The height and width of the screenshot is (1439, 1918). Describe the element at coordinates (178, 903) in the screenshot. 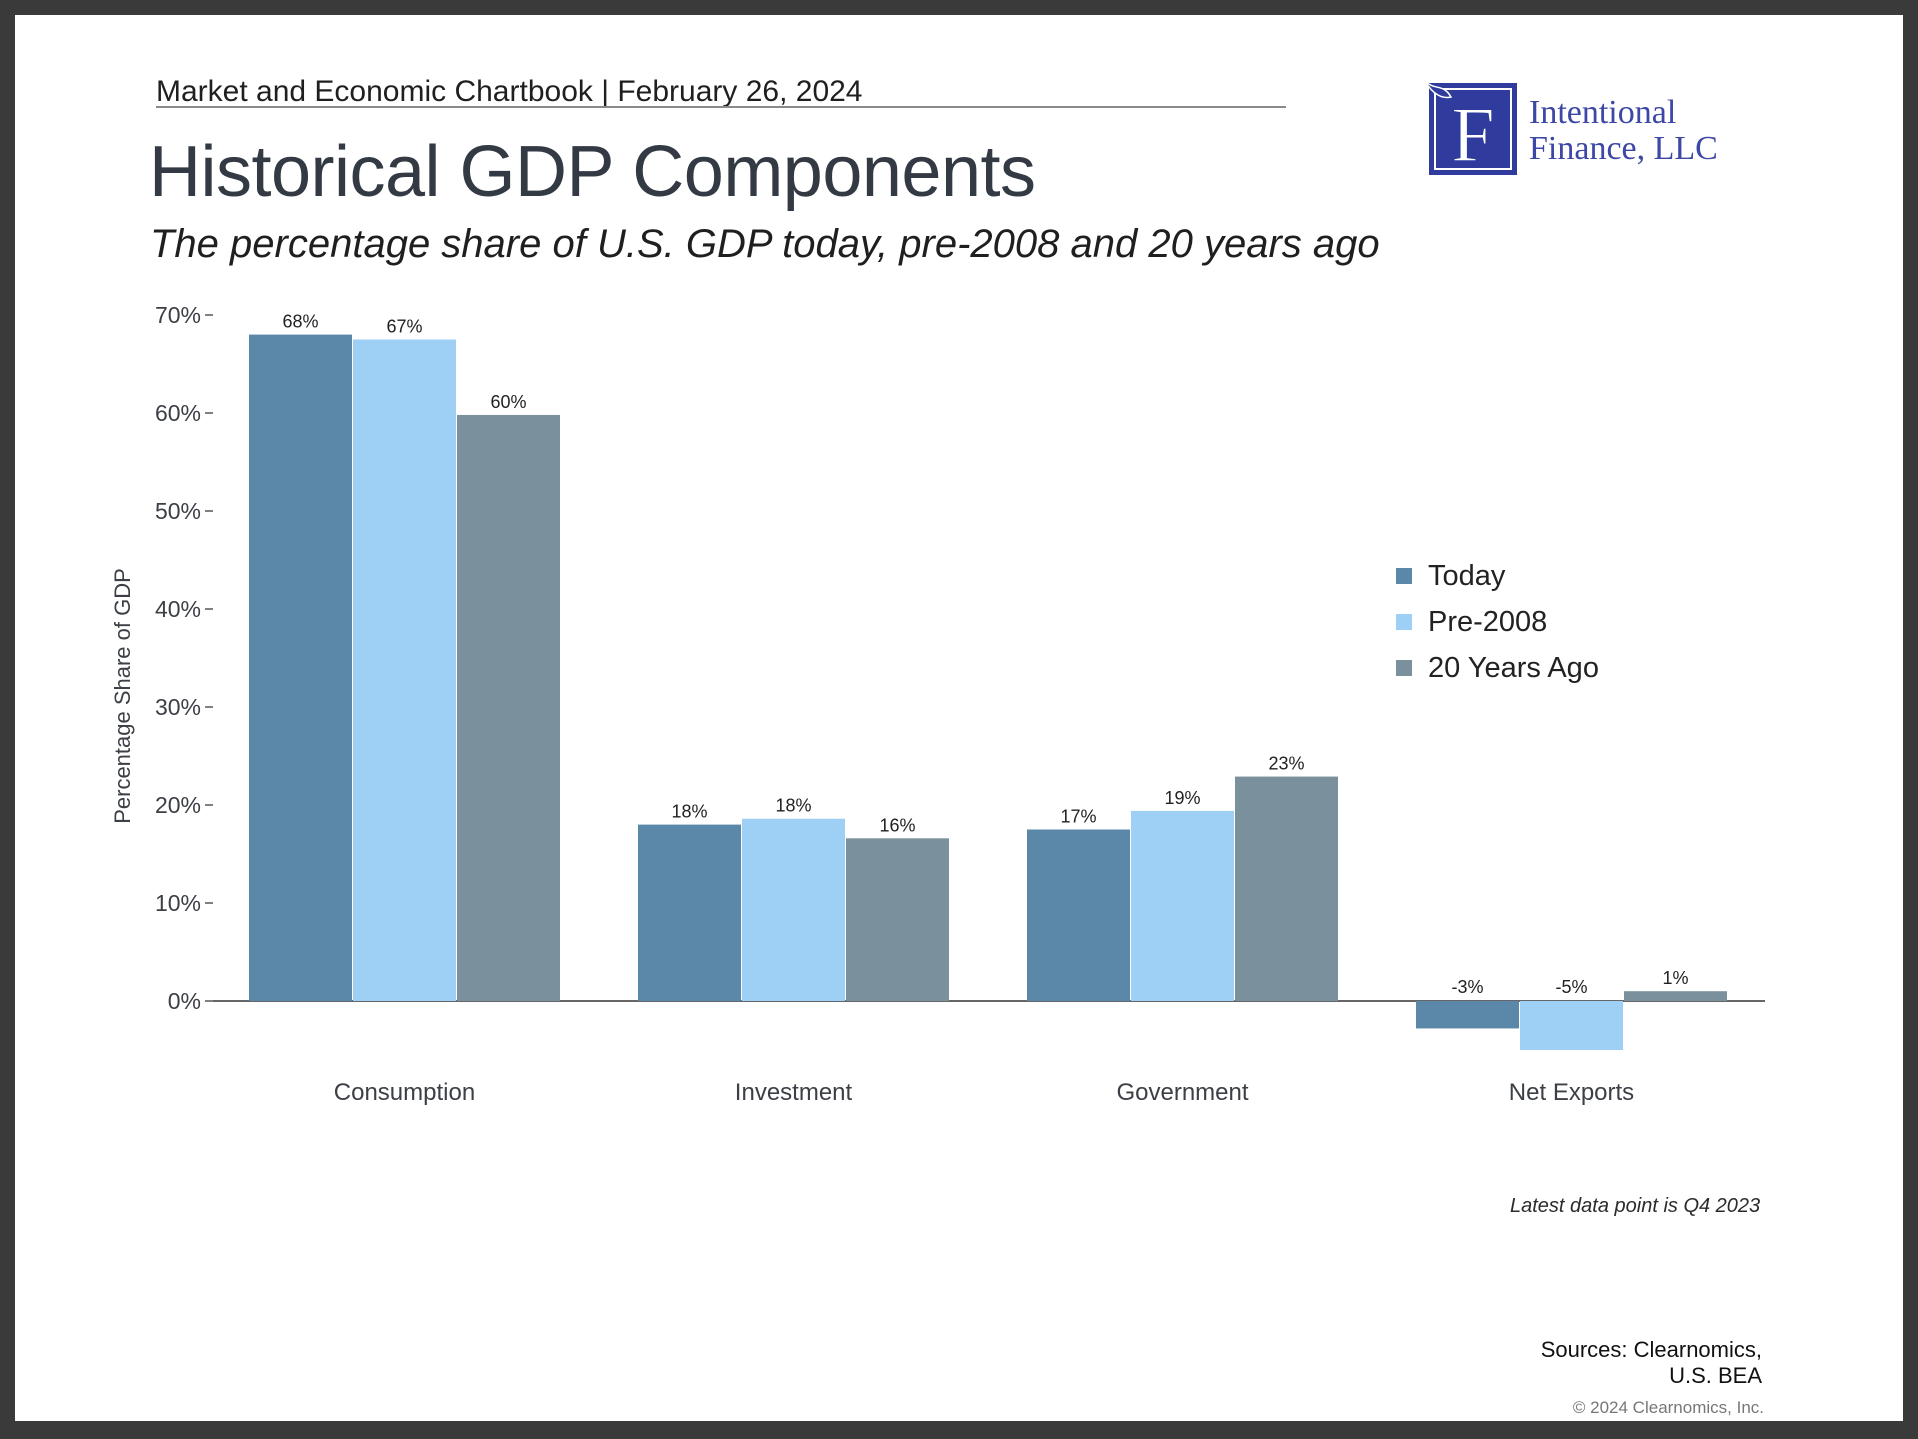

I see `y-tick-label: 10%` at that location.